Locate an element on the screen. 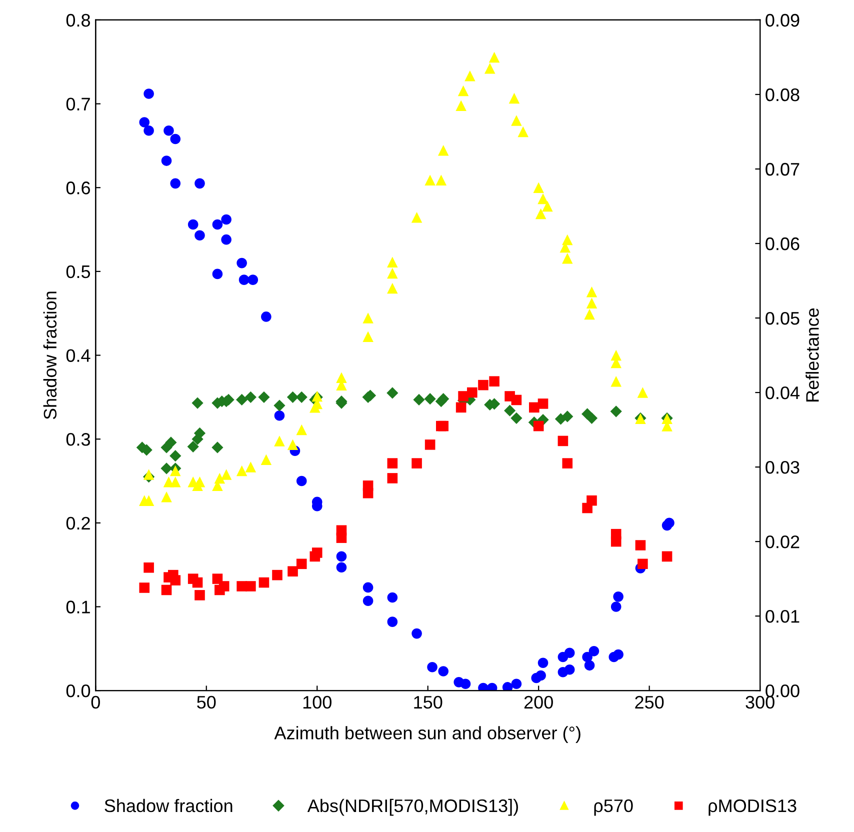  y-tick-label: 0.4 is located at coordinates (78, 355).